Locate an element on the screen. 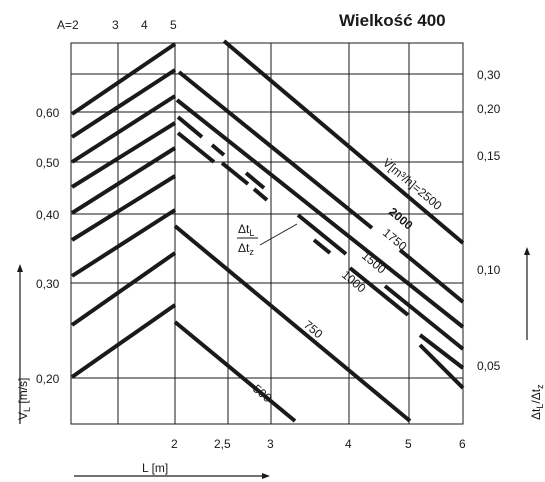  left-tick-020: 0,20 is located at coordinates (48, 379).